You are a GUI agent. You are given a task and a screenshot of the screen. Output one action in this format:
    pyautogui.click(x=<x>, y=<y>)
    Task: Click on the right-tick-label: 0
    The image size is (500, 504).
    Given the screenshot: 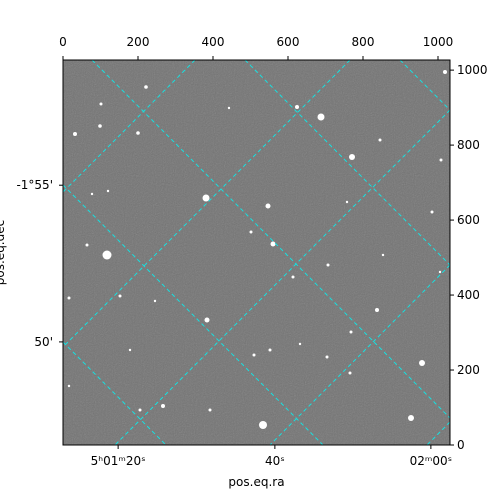 What is the action you would take?
    pyautogui.click(x=461, y=445)
    